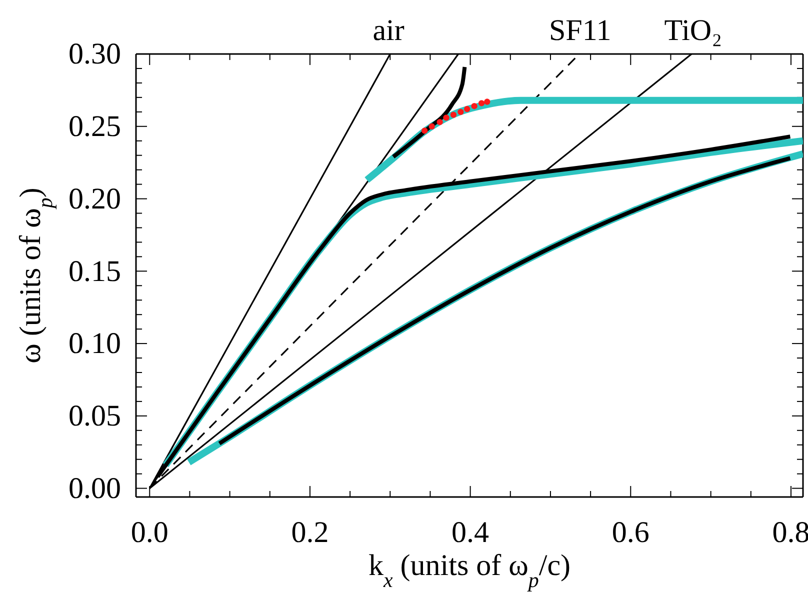 This screenshot has height=599, width=808. I want to click on y-tick-label: 0.20, so click(94, 199).